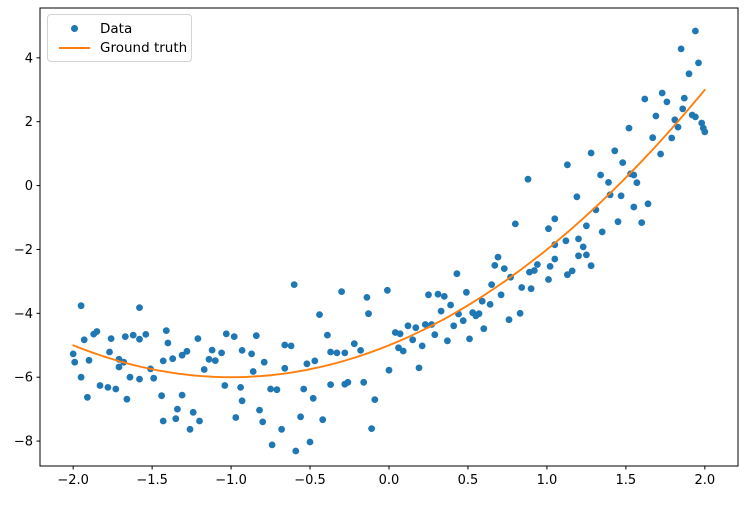 The width and height of the screenshot is (747, 505). What do you see at coordinates (23, 314) in the screenshot?
I see `y-tick-label: −4` at bounding box center [23, 314].